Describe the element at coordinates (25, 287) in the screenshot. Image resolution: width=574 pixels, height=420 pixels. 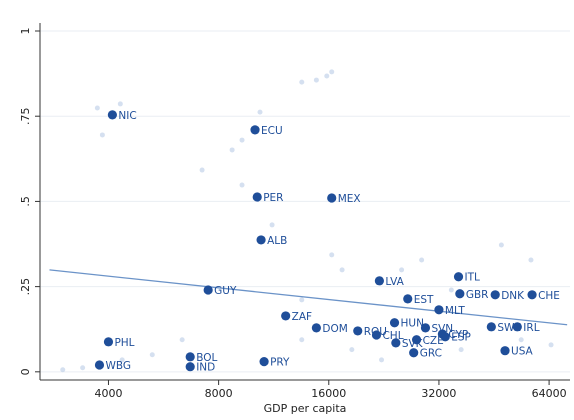
I see `y-tick-label: .25` at that location.